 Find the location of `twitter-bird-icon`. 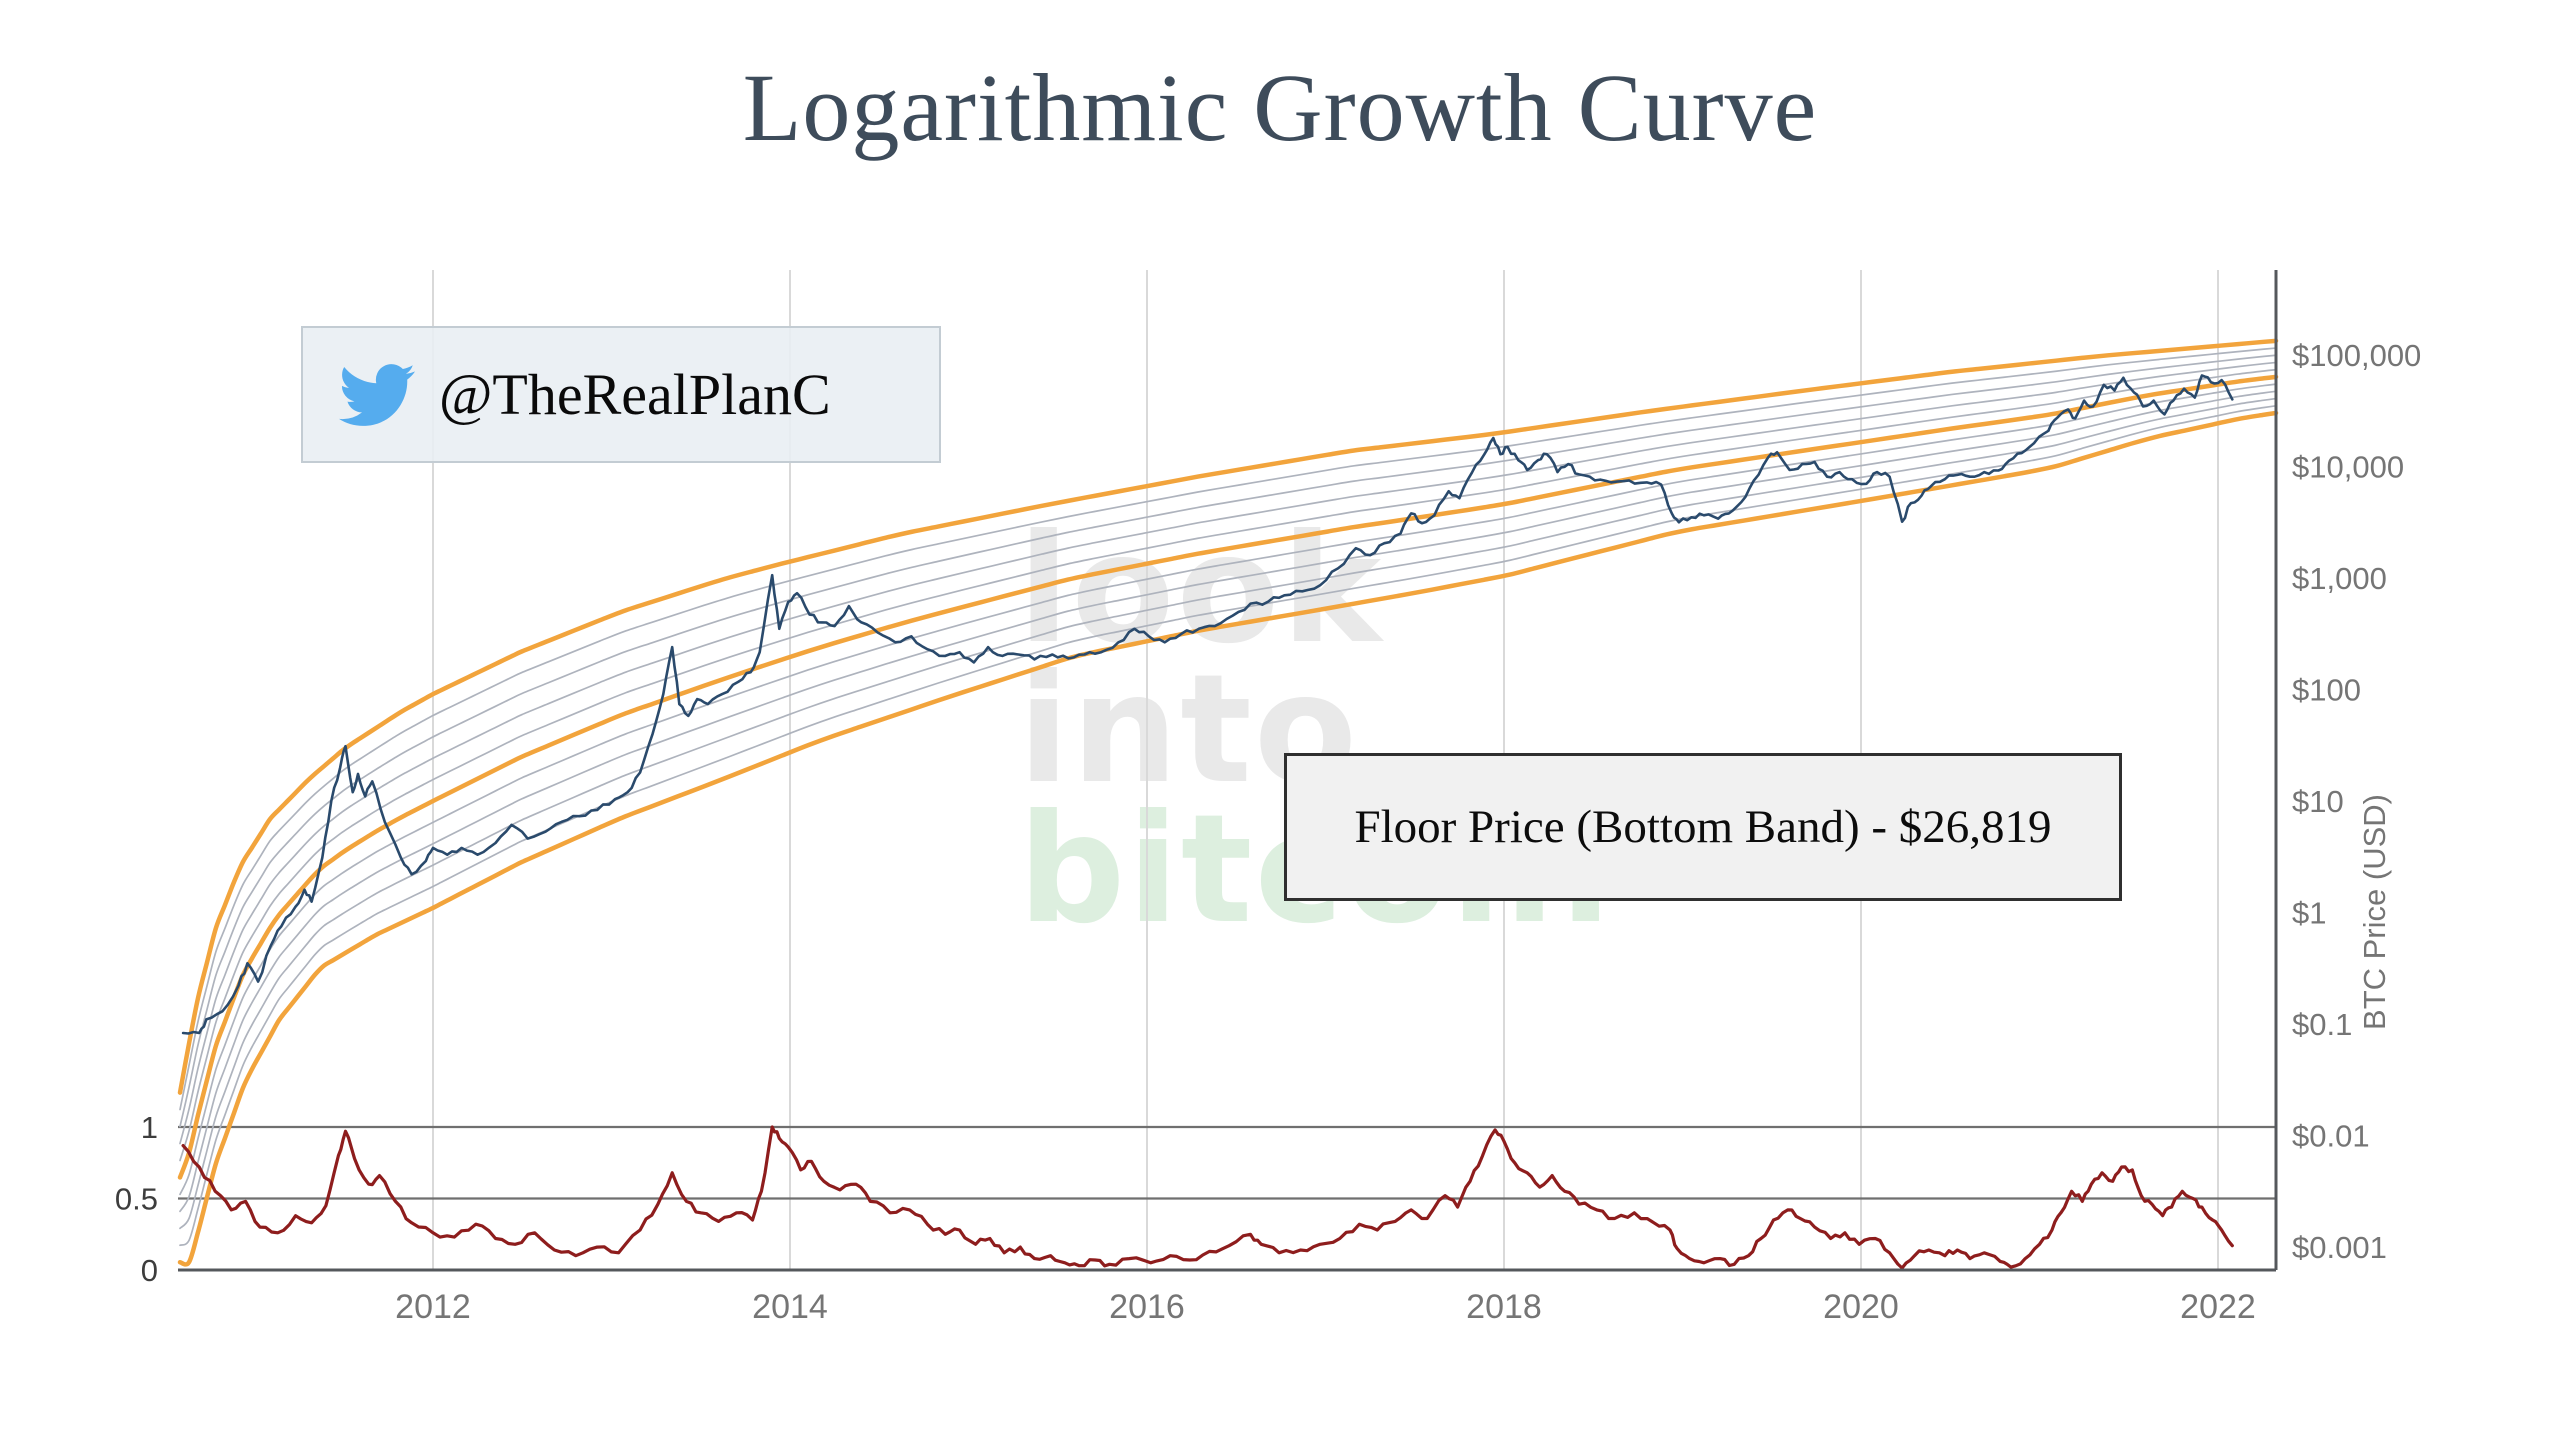

twitter-bird-icon is located at coordinates (377, 394).